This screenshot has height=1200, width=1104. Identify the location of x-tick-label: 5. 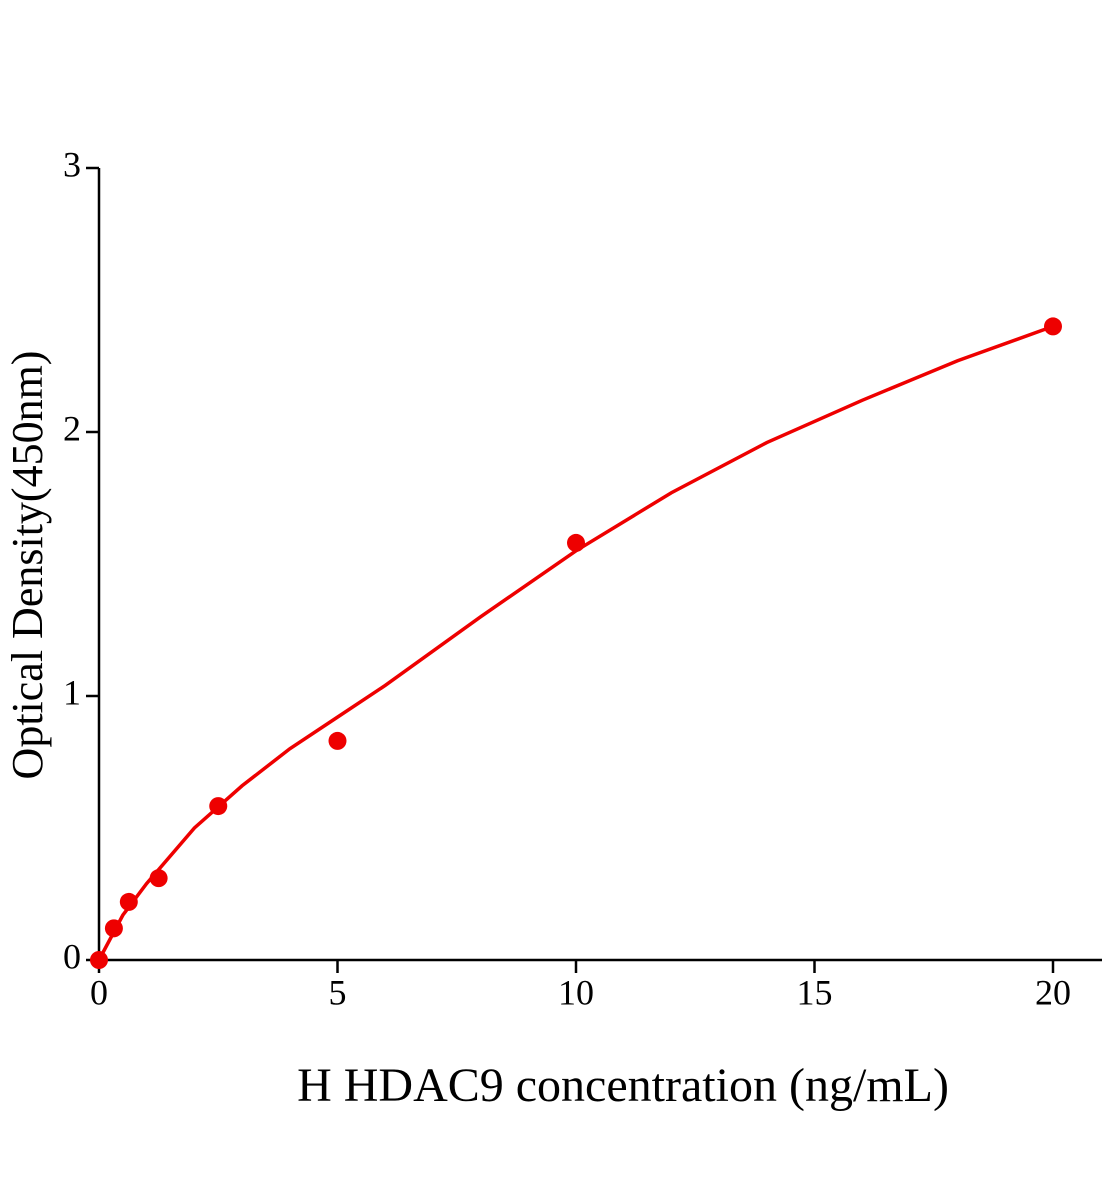
(338, 992).